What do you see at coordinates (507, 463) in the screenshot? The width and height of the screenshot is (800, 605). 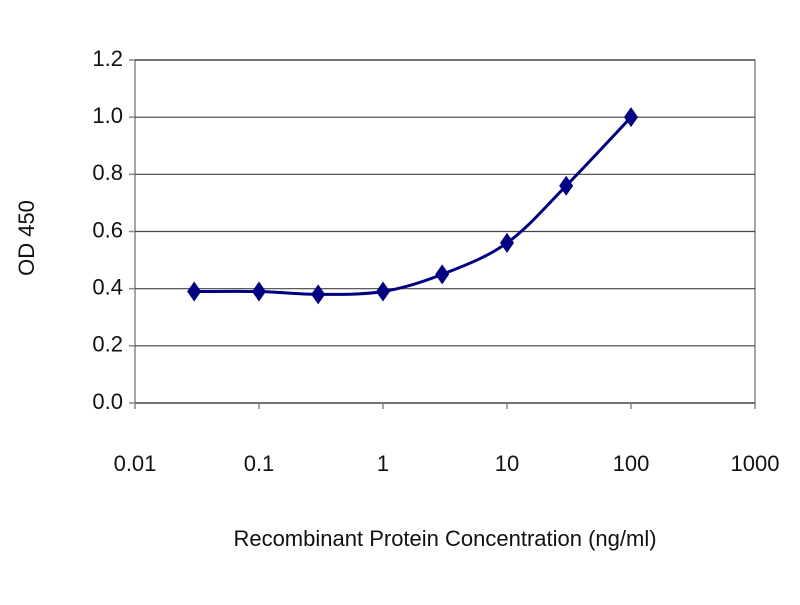 I see `x-tick-label: 10` at bounding box center [507, 463].